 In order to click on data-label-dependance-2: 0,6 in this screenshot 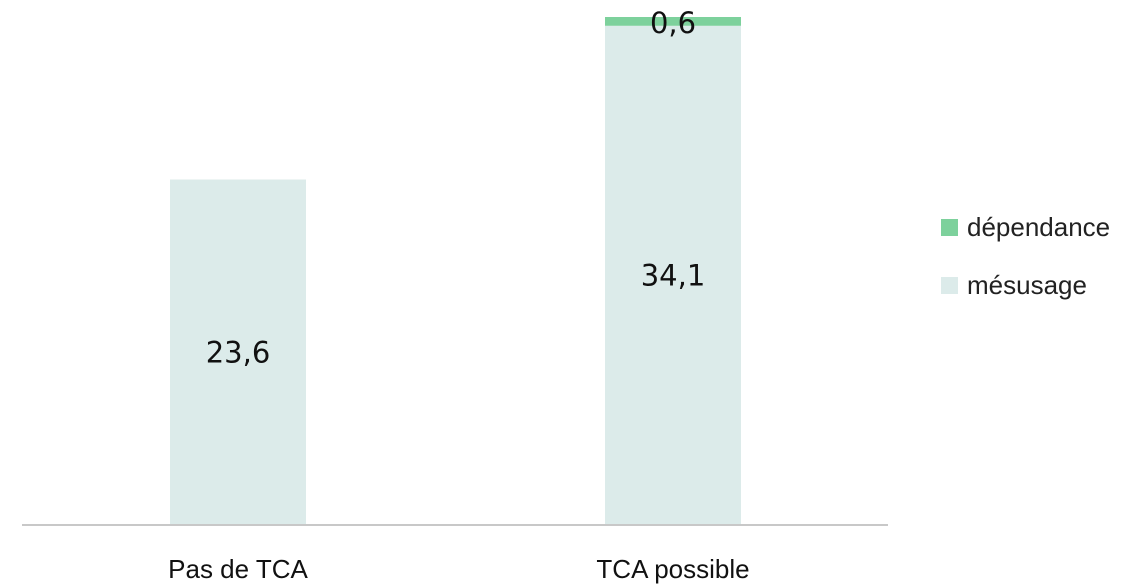, I will do `click(673, 23)`.